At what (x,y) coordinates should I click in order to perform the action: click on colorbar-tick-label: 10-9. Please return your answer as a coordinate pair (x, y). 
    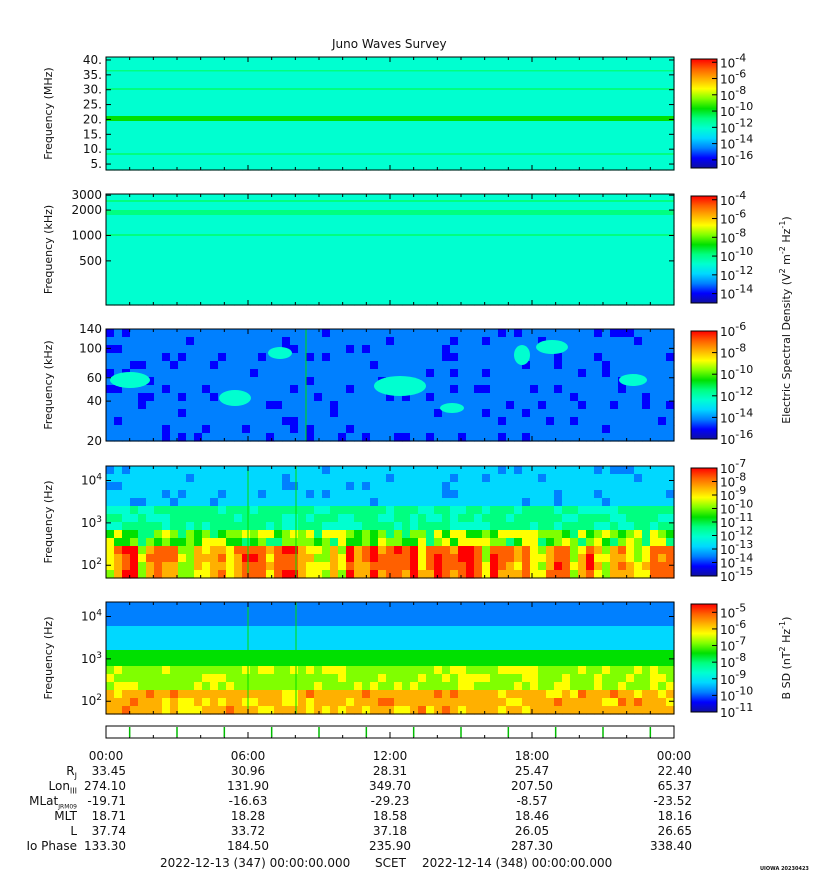
    Looking at the image, I should click on (733, 493).